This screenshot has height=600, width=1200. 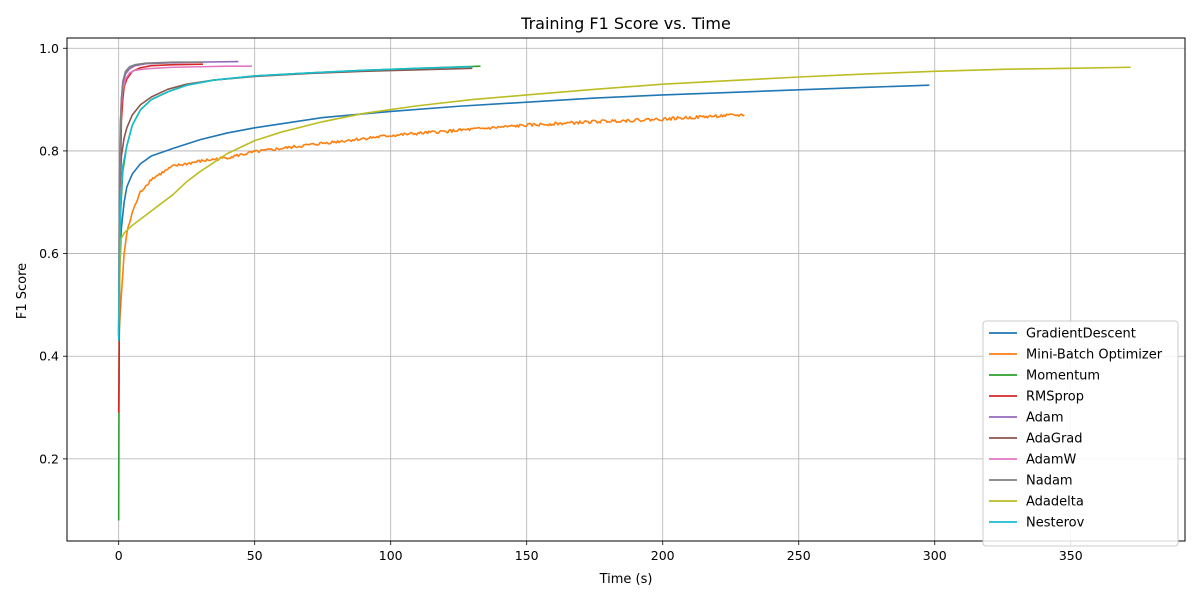 What do you see at coordinates (1045, 418) in the screenshot?
I see `legend-label: Adam` at bounding box center [1045, 418].